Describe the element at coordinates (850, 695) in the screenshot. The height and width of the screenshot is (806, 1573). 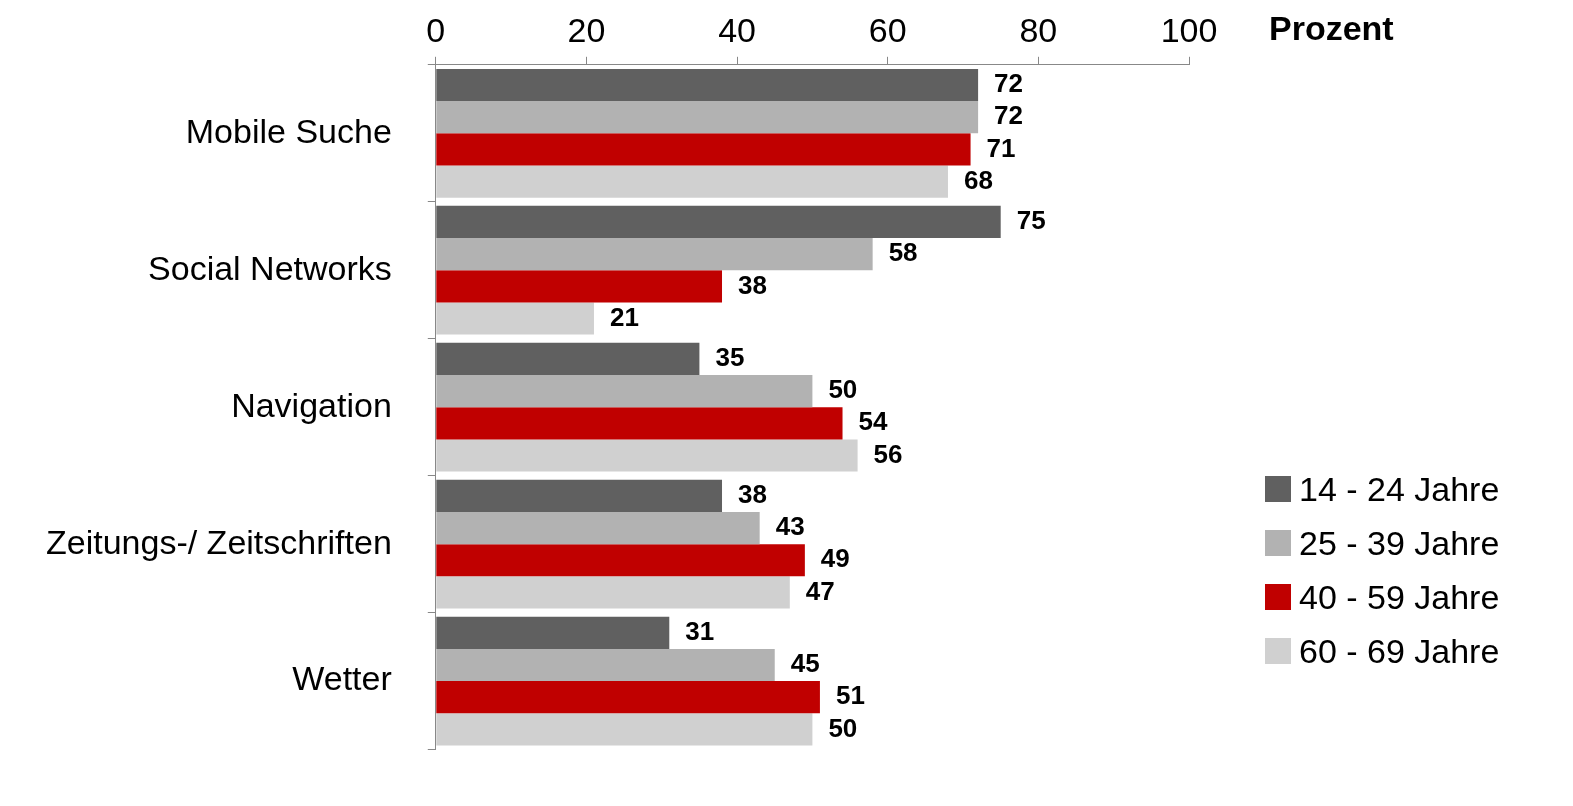
I see `data-label: 51` at that location.